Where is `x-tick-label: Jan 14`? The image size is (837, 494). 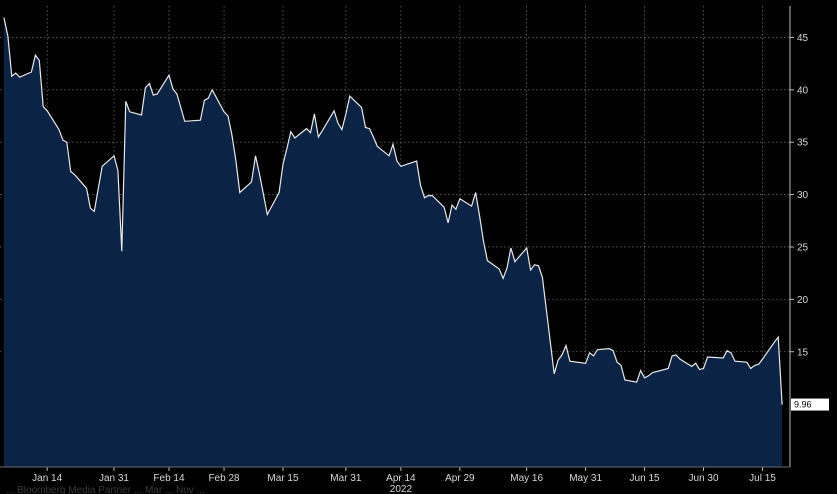
x-tick-label: Jan 14 is located at coordinates (47, 478).